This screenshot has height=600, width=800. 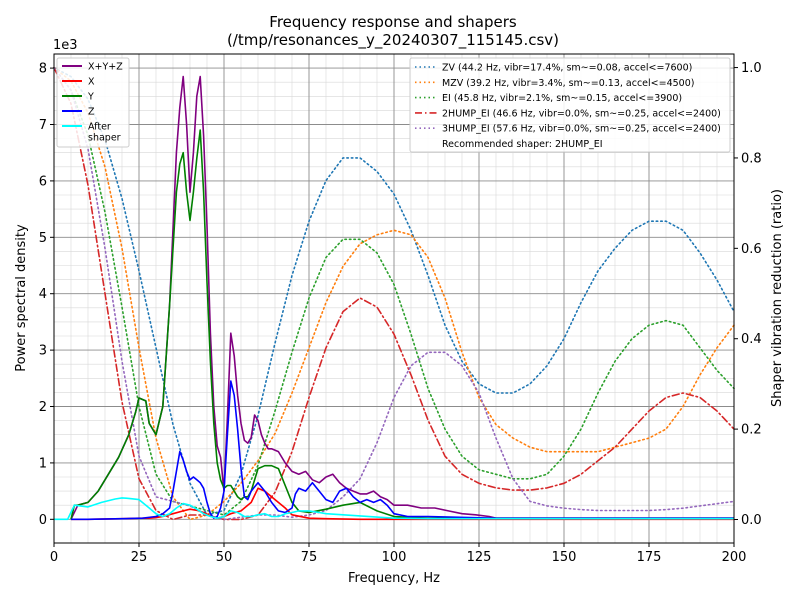 I want to click on y-axis-label: Power spectral density, so click(x=21, y=298).